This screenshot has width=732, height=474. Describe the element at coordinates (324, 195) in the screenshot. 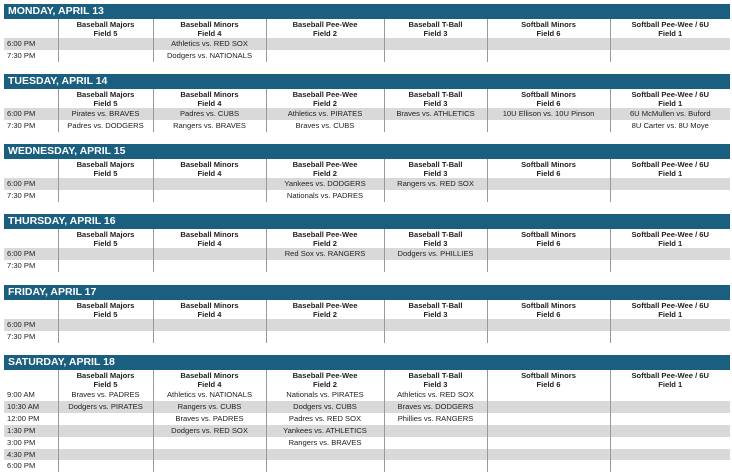

I see `game-cell: Nationals vs. PADRES` at that location.